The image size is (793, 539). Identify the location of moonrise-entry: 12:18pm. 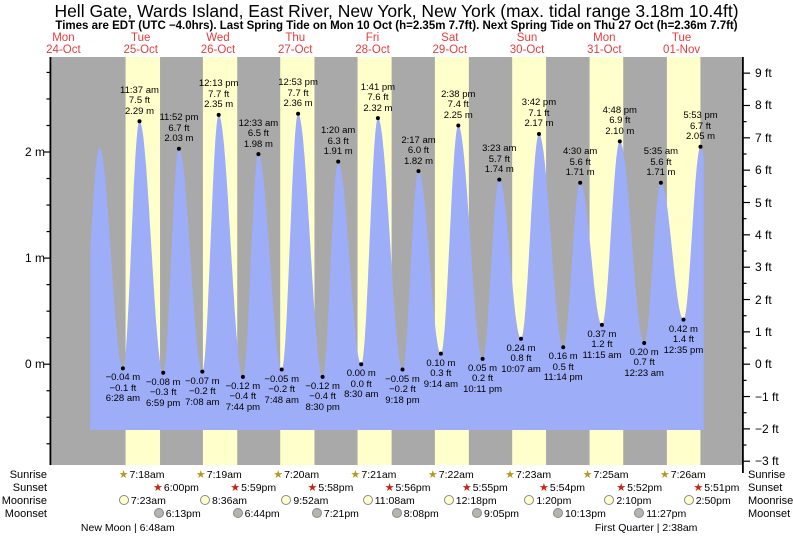
(470, 501).